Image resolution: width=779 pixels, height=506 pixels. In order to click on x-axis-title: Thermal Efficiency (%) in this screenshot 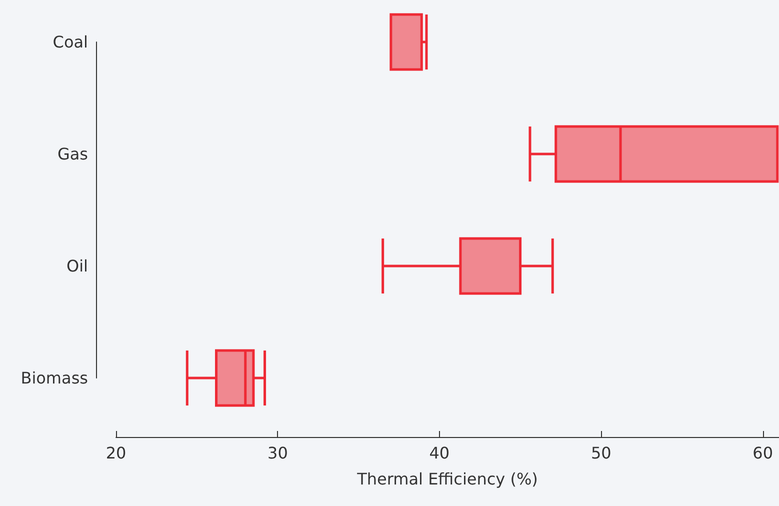, I will do `click(447, 479)`.